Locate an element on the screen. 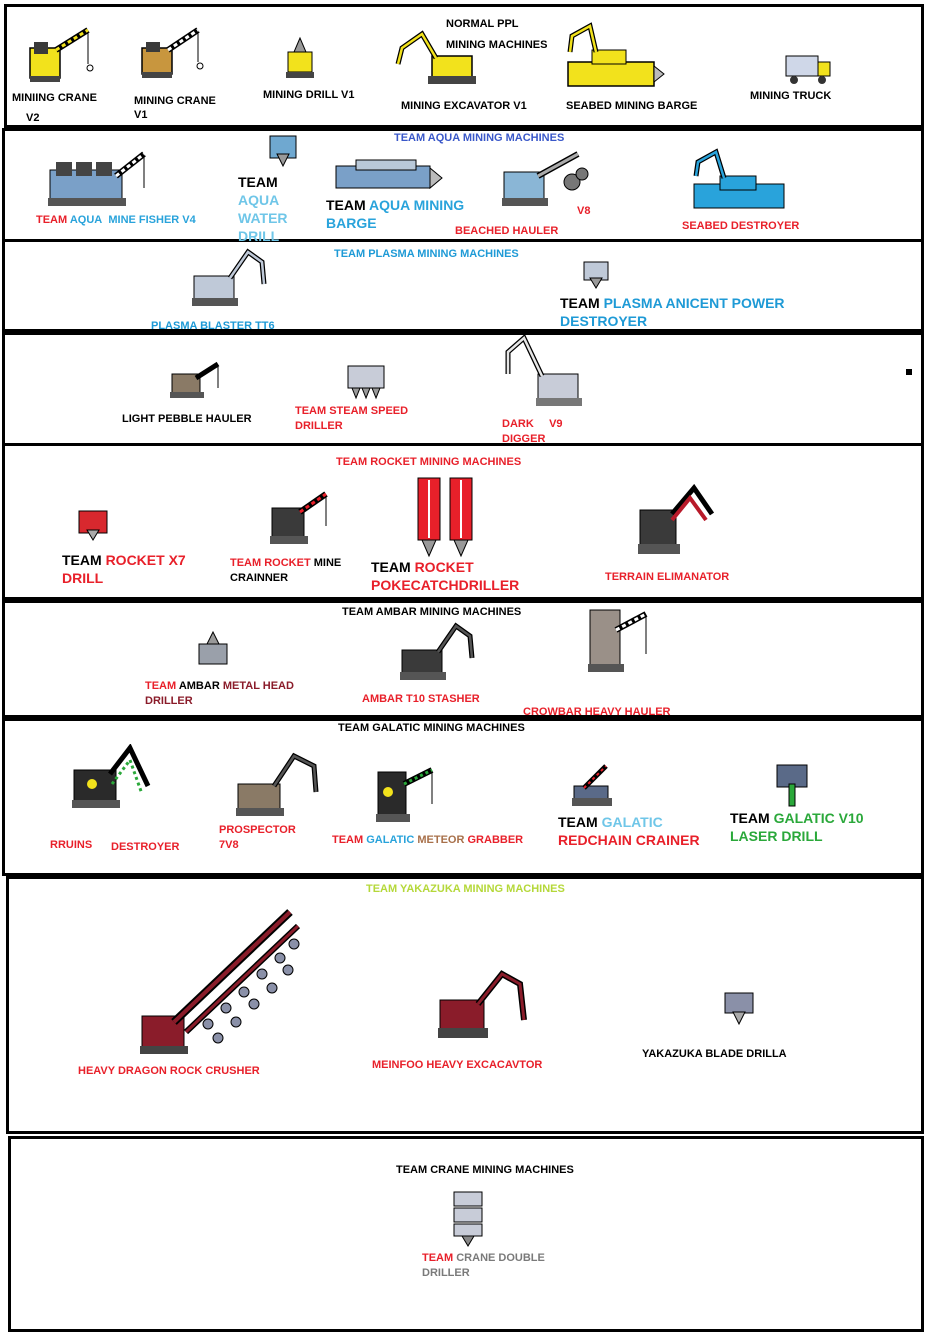 The height and width of the screenshot is (1337, 928). x7-drill-label: TEAM ROCKET X7 is located at coordinates (124, 560).